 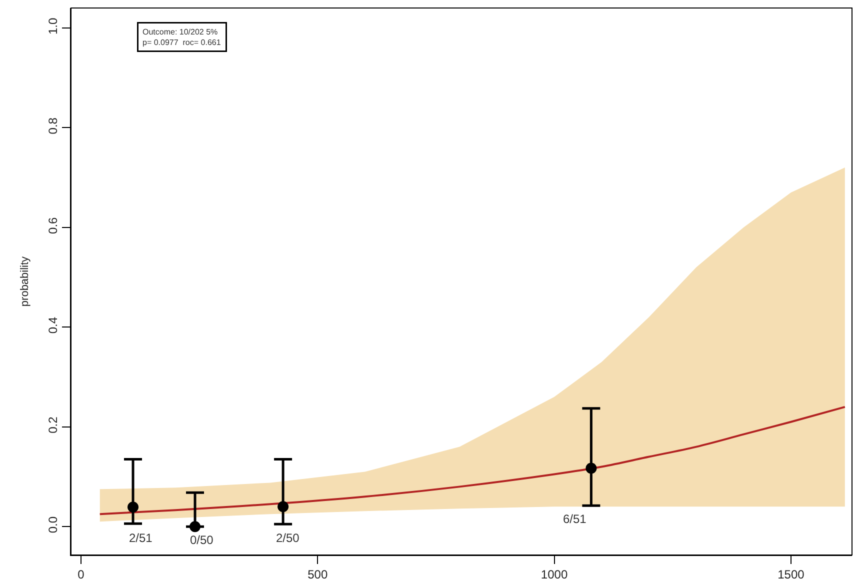 What do you see at coordinates (53, 125) in the screenshot?
I see `y-tick-label: 0.8` at bounding box center [53, 125].